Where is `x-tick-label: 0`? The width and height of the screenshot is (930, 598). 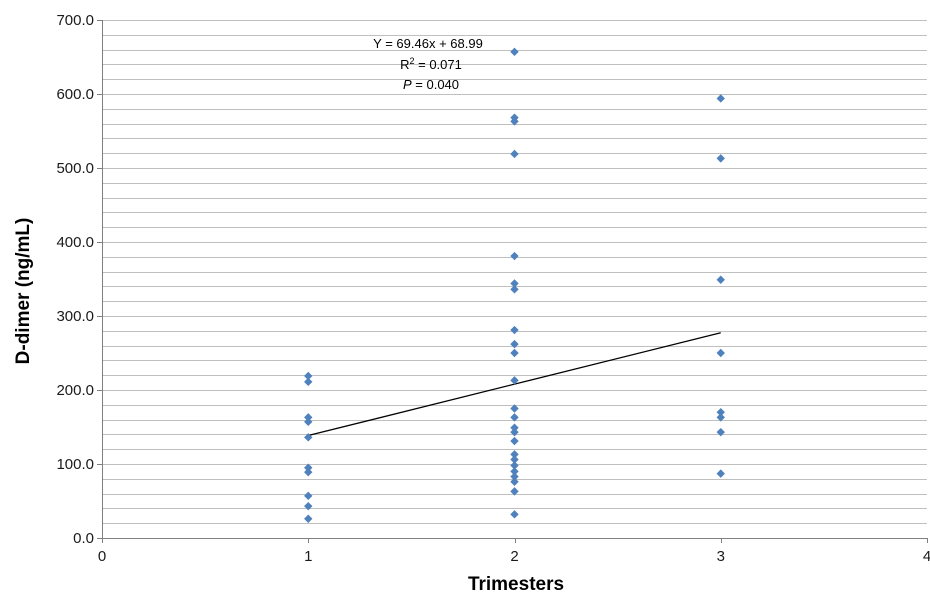
x-tick-label: 0 is located at coordinates (102, 556).